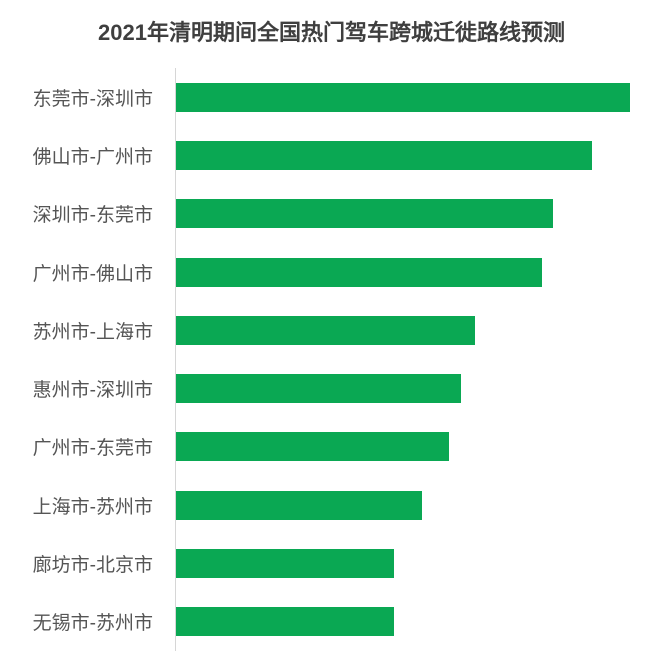  I want to click on bar-深圳市-东莞市, so click(364, 214).